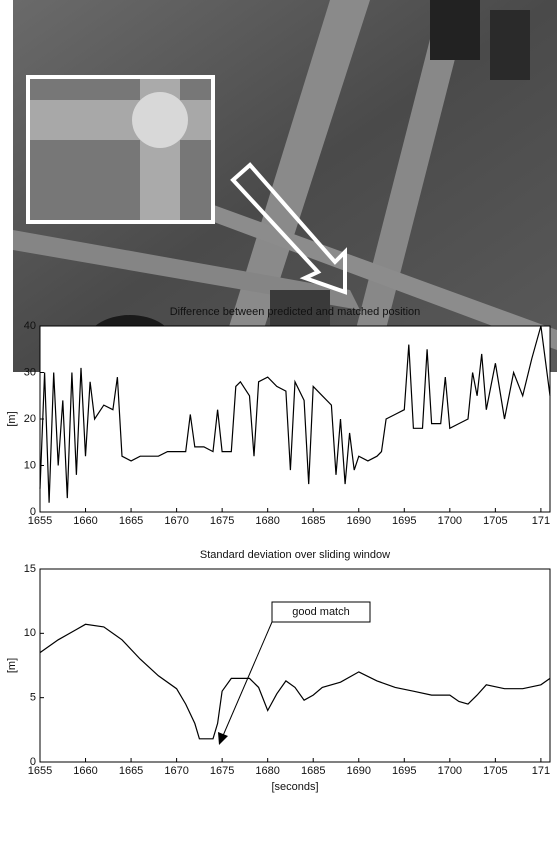  What do you see at coordinates (223, 738) in the screenshot?
I see `arrow-head` at bounding box center [223, 738].